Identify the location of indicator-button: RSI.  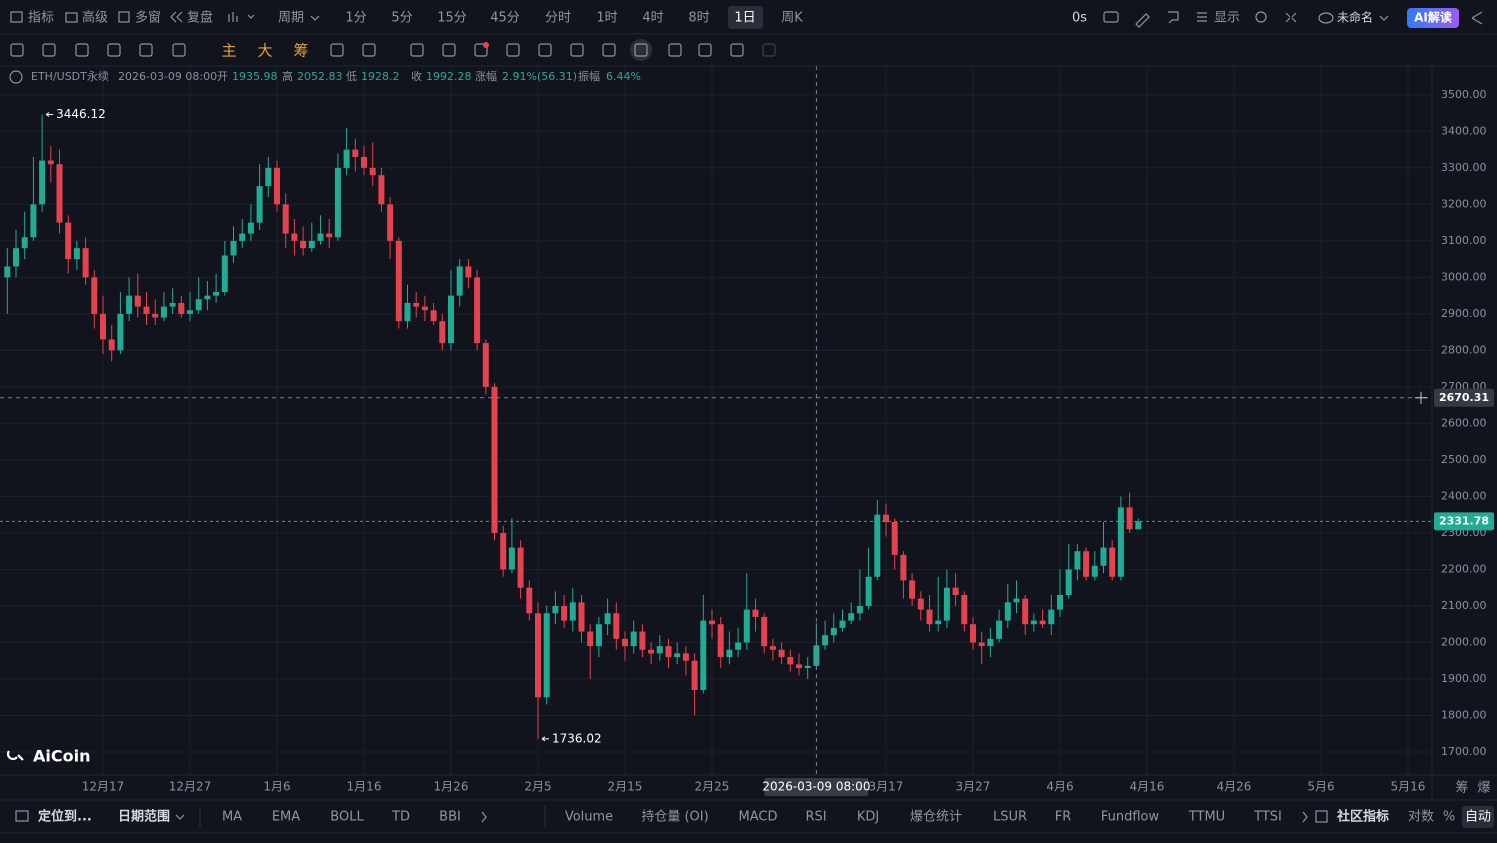
(815, 817).